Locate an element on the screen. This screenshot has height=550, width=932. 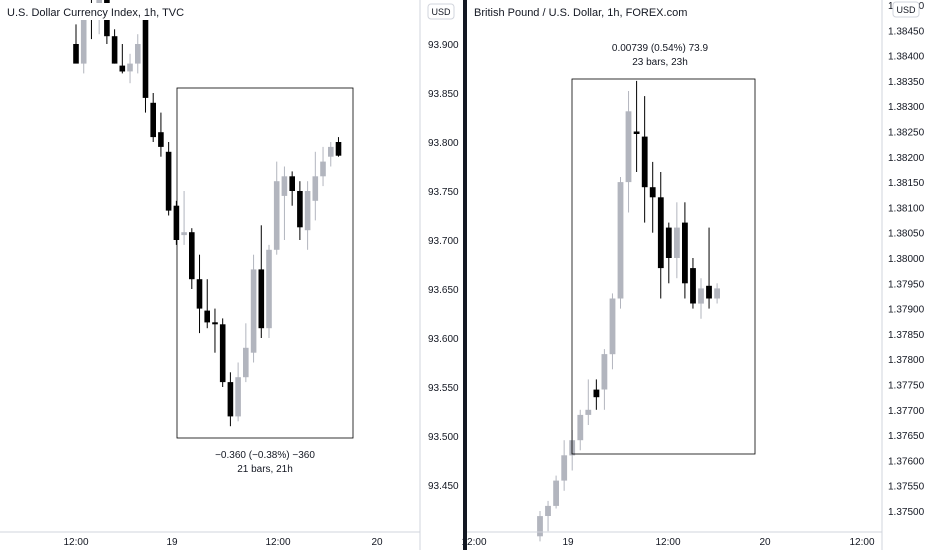
price-tick-label: 1.37800 is located at coordinates (906, 360).